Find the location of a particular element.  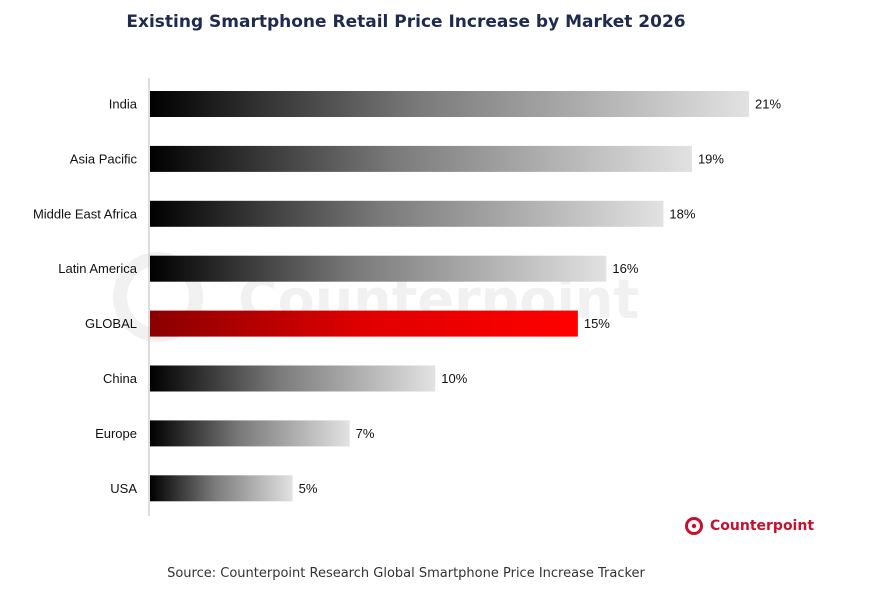

value-label-asia-pacific: 19% is located at coordinates (711, 158).